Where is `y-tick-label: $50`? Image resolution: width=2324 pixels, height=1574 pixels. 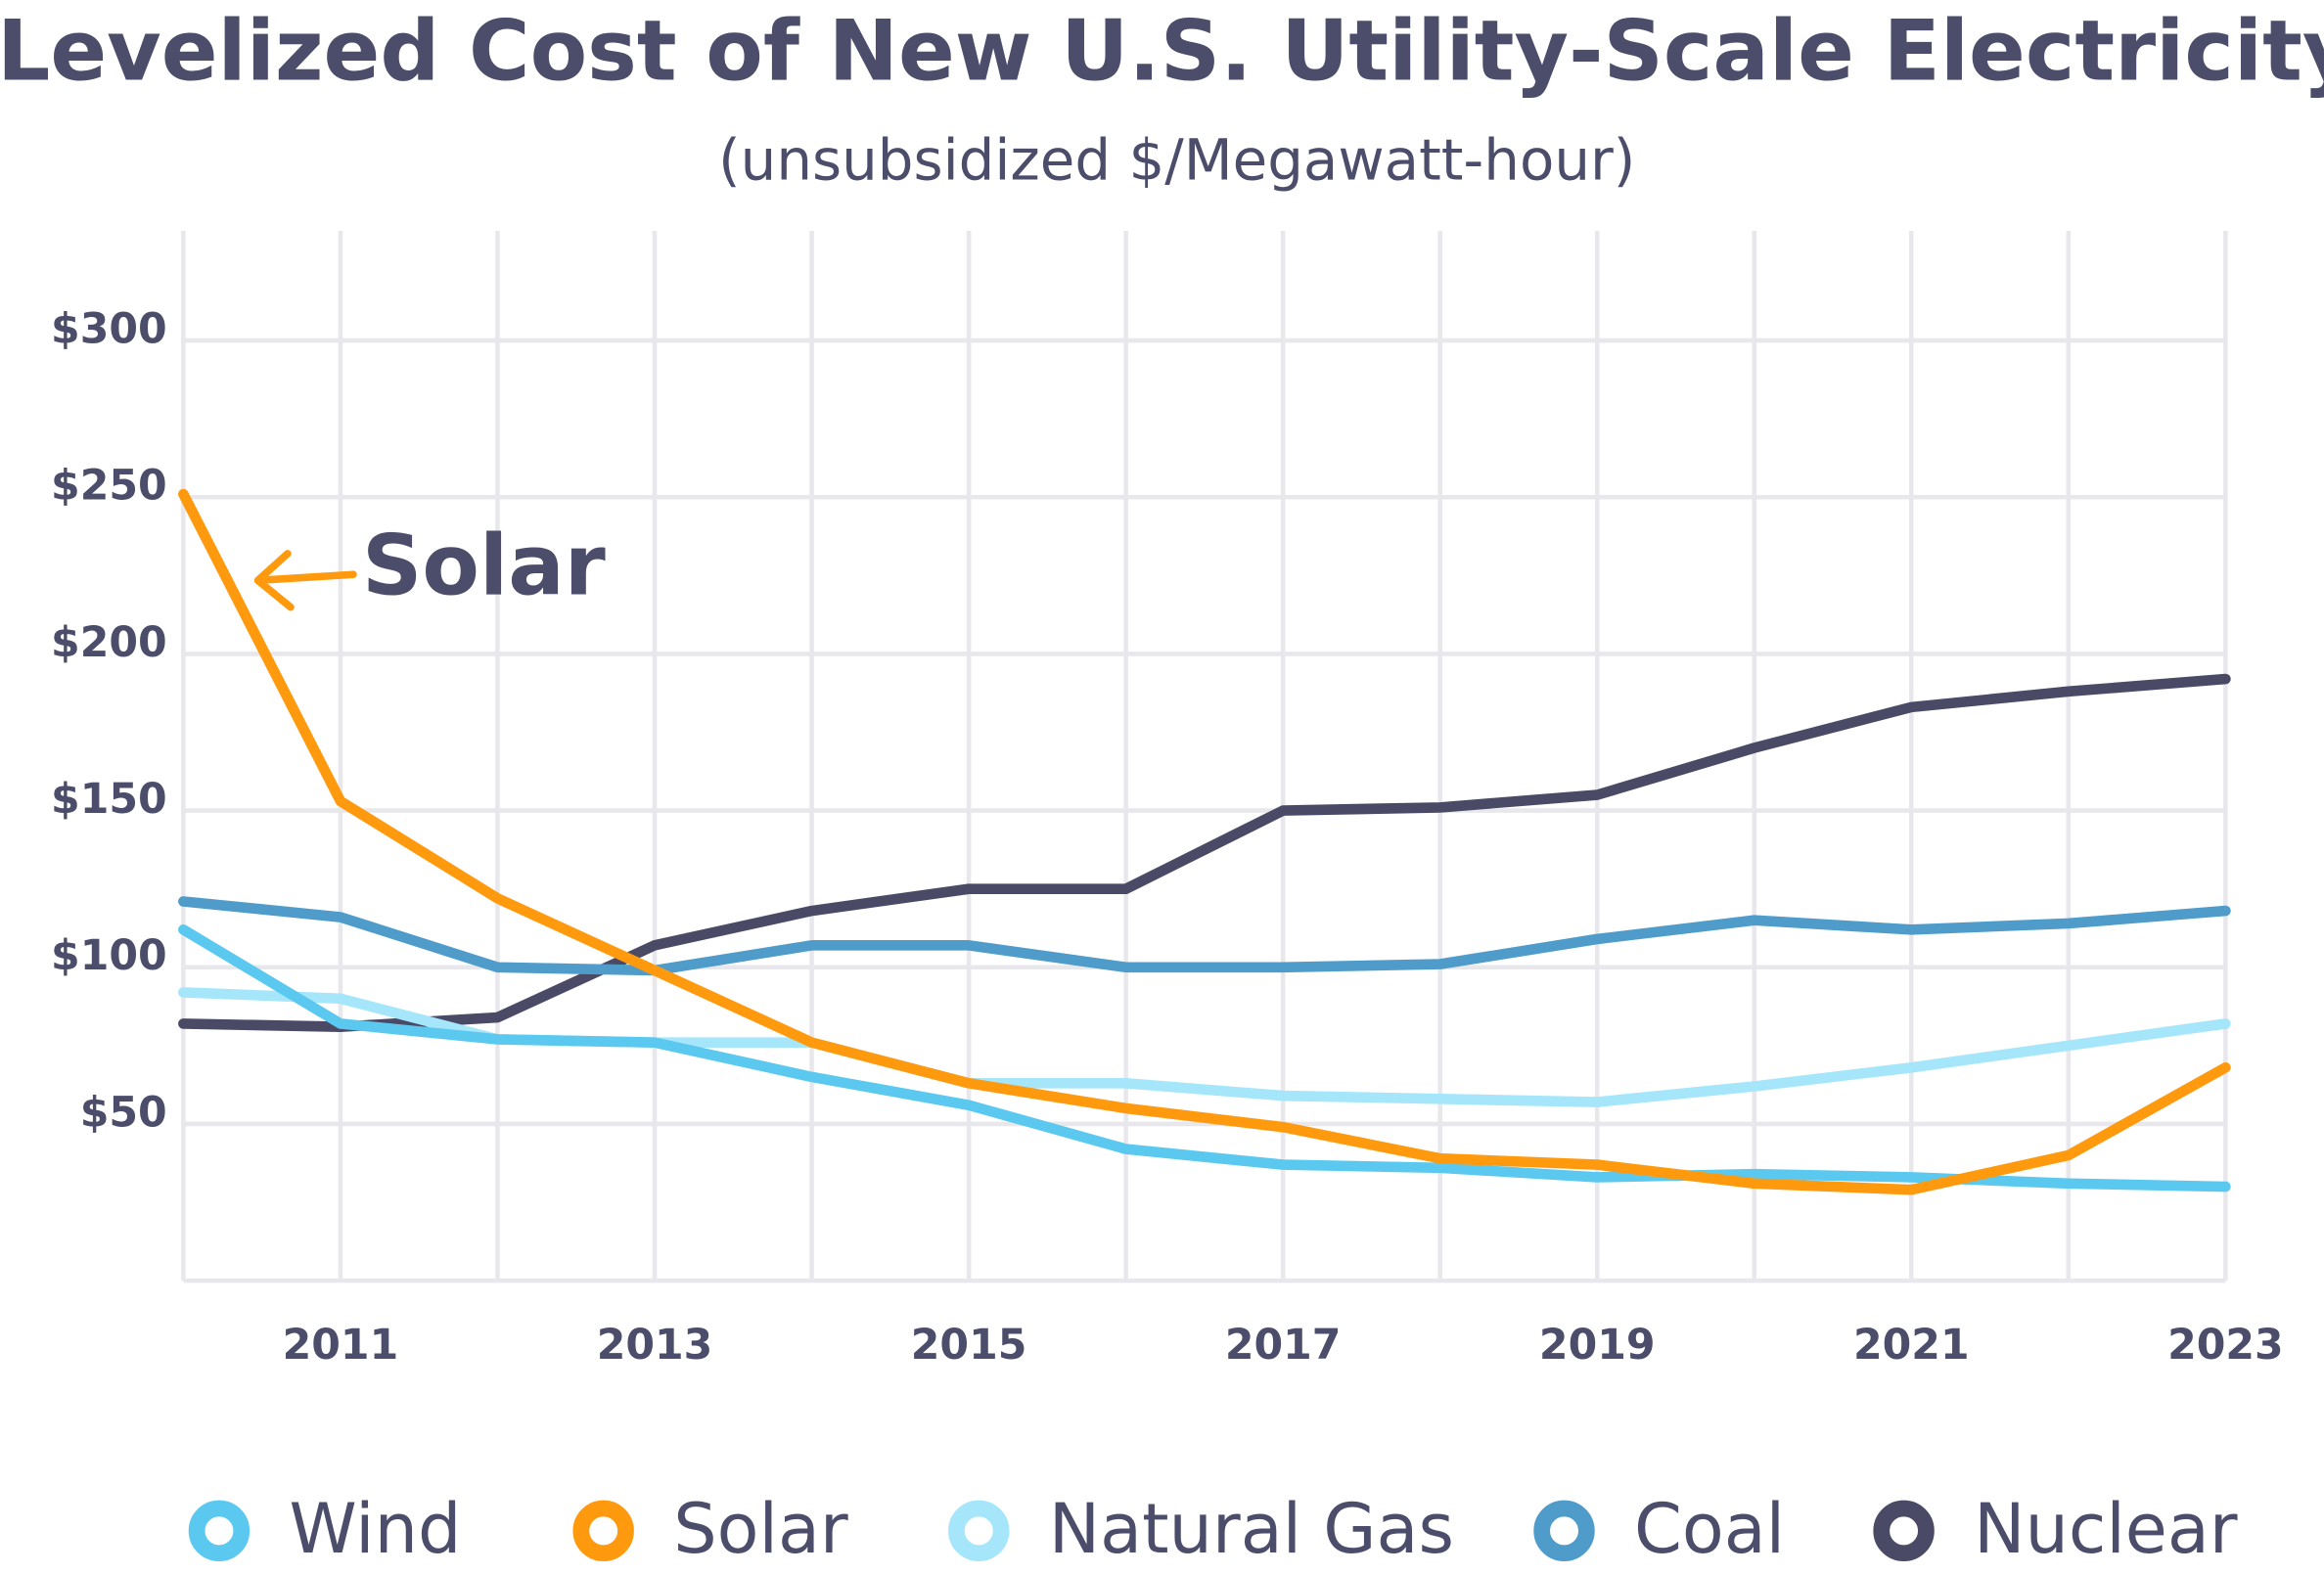 y-tick-label: $50 is located at coordinates (124, 1112).